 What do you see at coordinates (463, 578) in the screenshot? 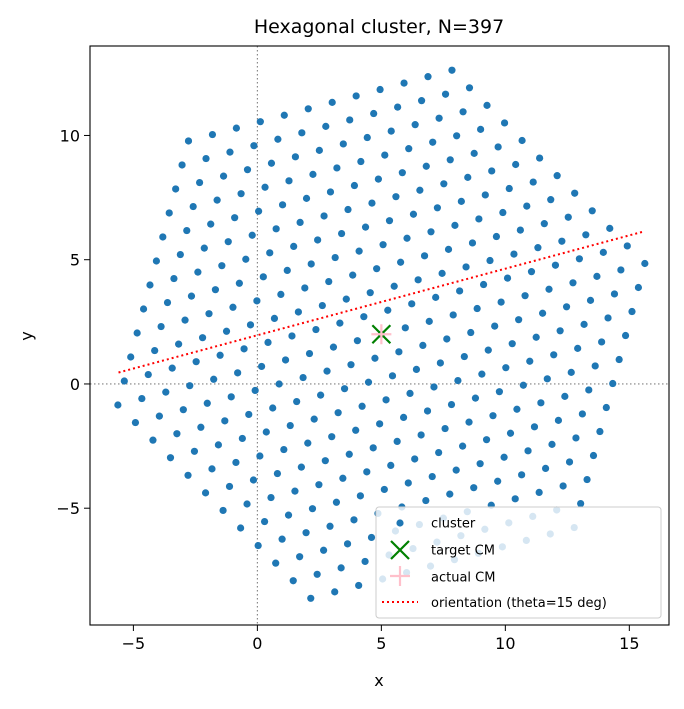
I see `legend-actual-label: actual CM` at bounding box center [463, 578].